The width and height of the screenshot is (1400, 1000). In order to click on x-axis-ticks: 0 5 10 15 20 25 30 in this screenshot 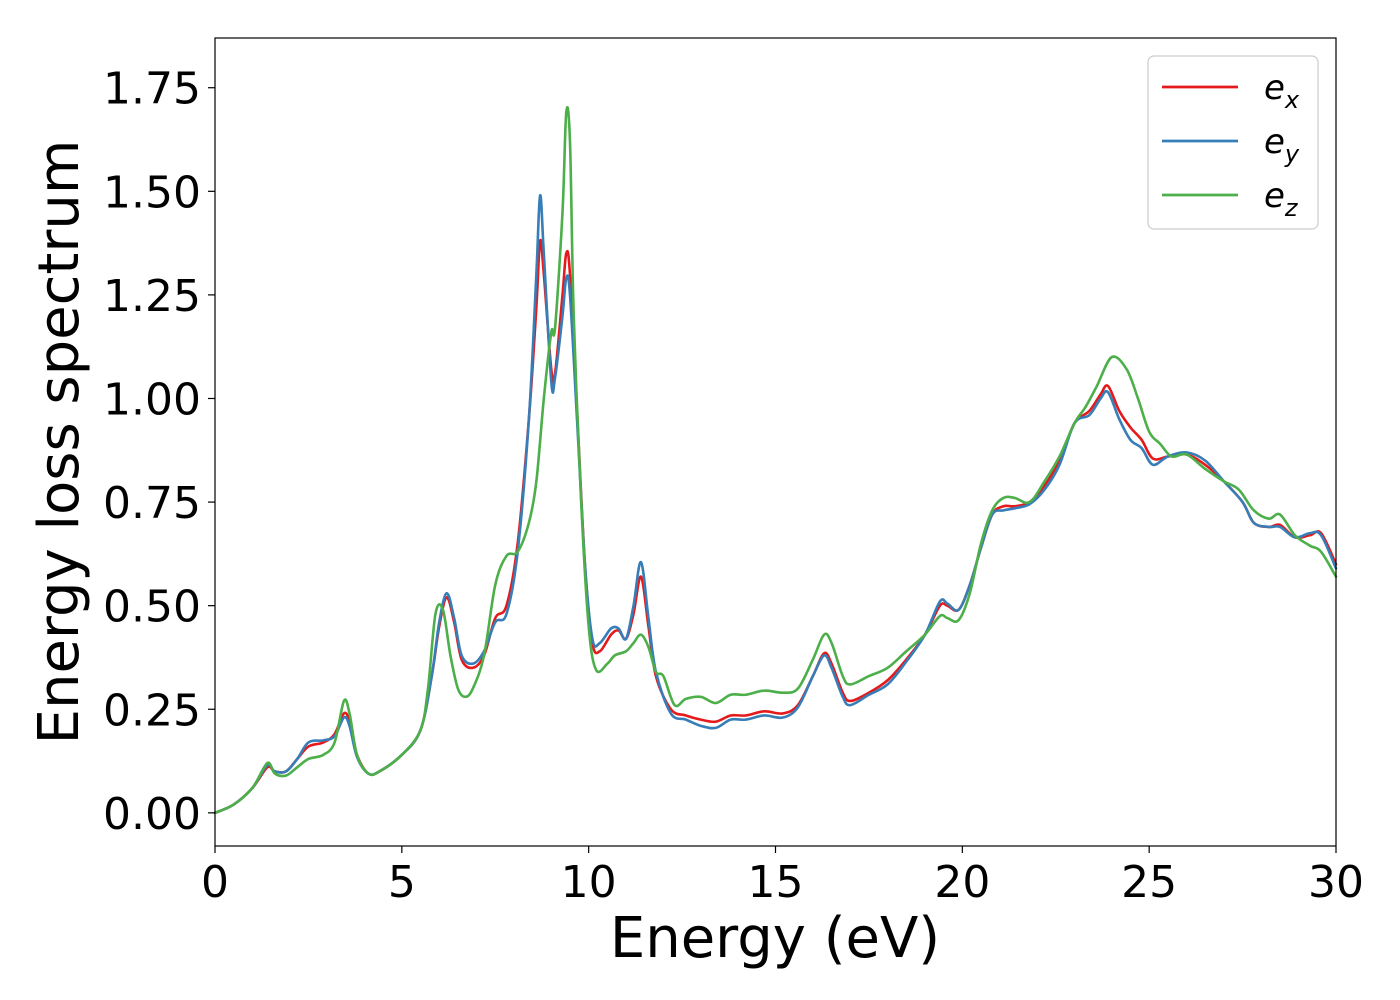, I will do `click(782, 877)`.